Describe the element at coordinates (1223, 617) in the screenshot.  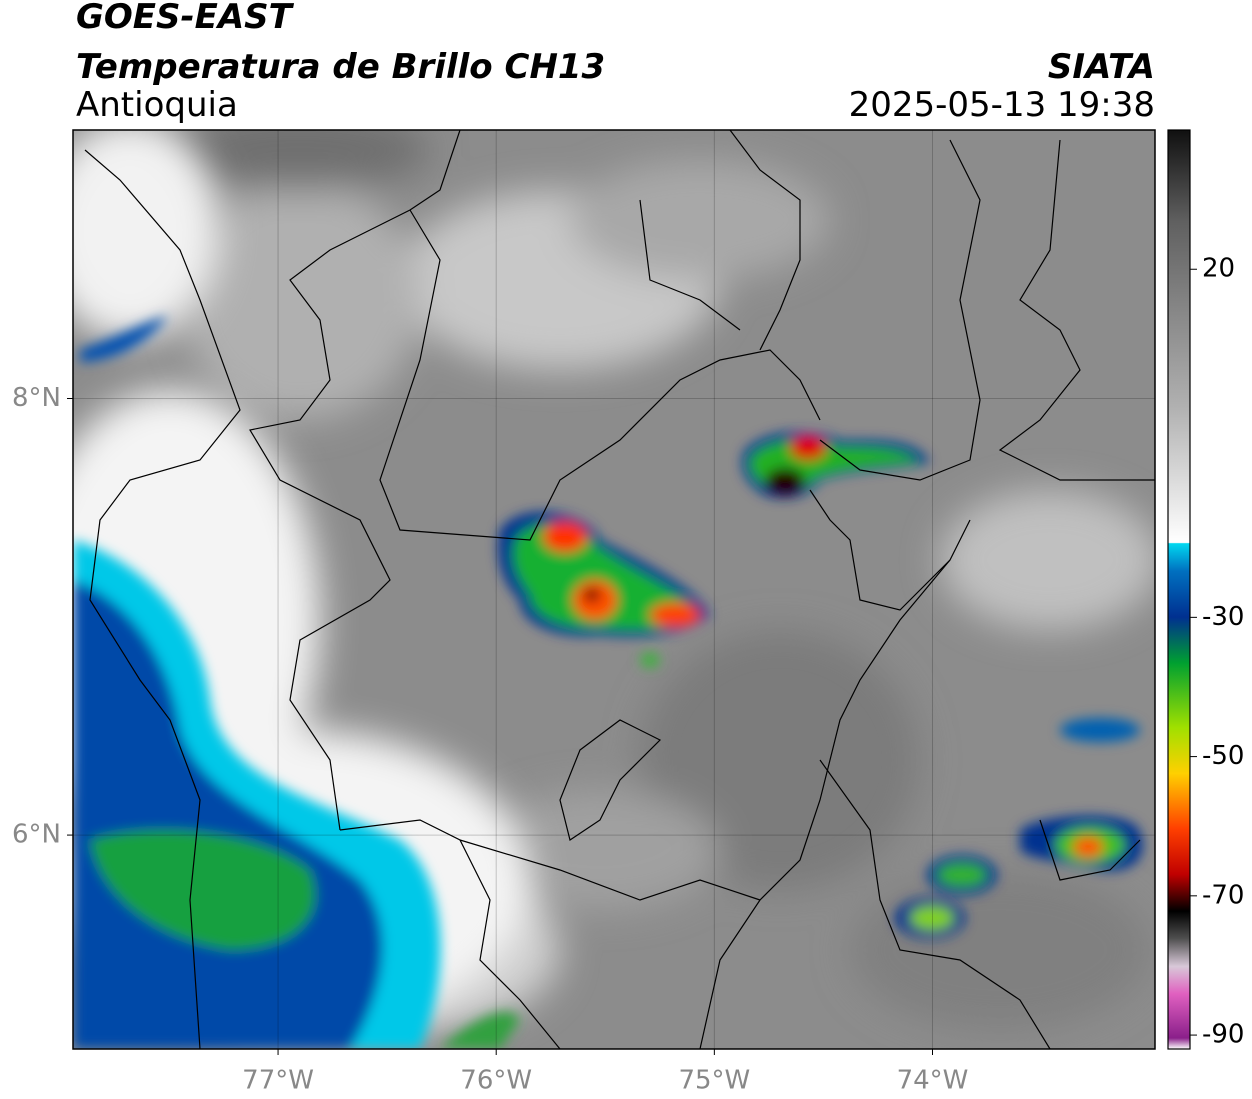
I see `colorbar-tick-label: -30` at that location.